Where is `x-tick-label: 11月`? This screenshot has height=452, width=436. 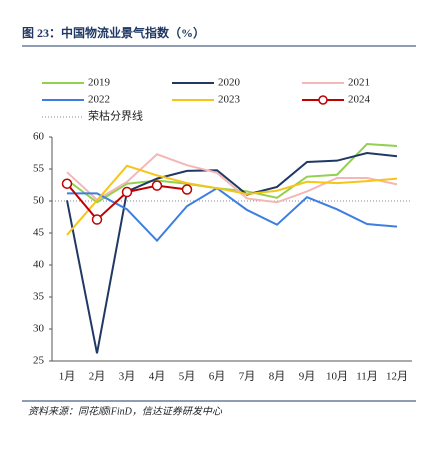
x-tick-label: 11月 is located at coordinates (367, 377).